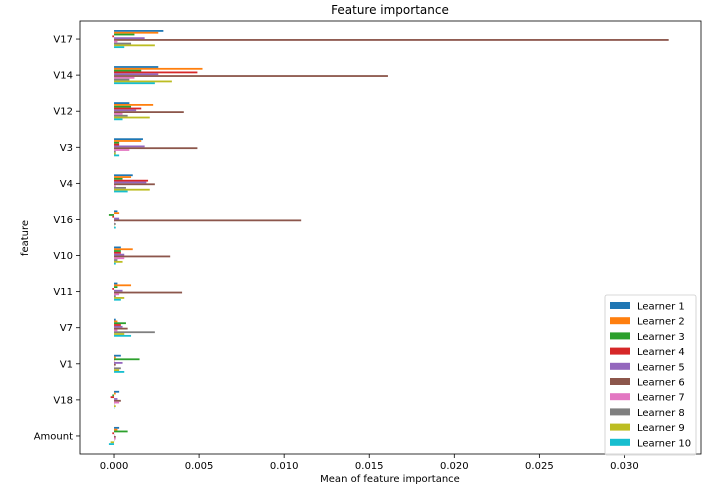 Image resolution: width=720 pixels, height=504 pixels. Describe the element at coordinates (369, 466) in the screenshot. I see `x-tick-label: 0.015` at that location.